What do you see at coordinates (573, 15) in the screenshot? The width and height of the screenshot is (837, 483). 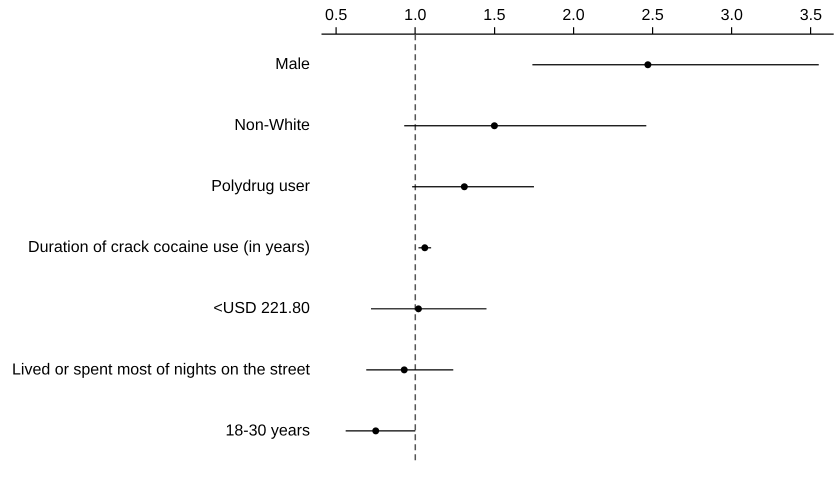 I see `x-tick-label: 2.0` at bounding box center [573, 15].